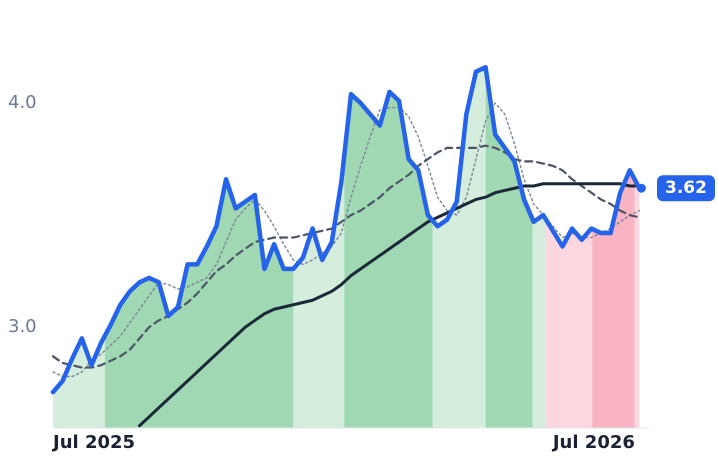 Image resolution: width=718 pixels, height=464 pixels. What do you see at coordinates (22, 326) in the screenshot?
I see `y-tick-label: 3.0` at bounding box center [22, 326].